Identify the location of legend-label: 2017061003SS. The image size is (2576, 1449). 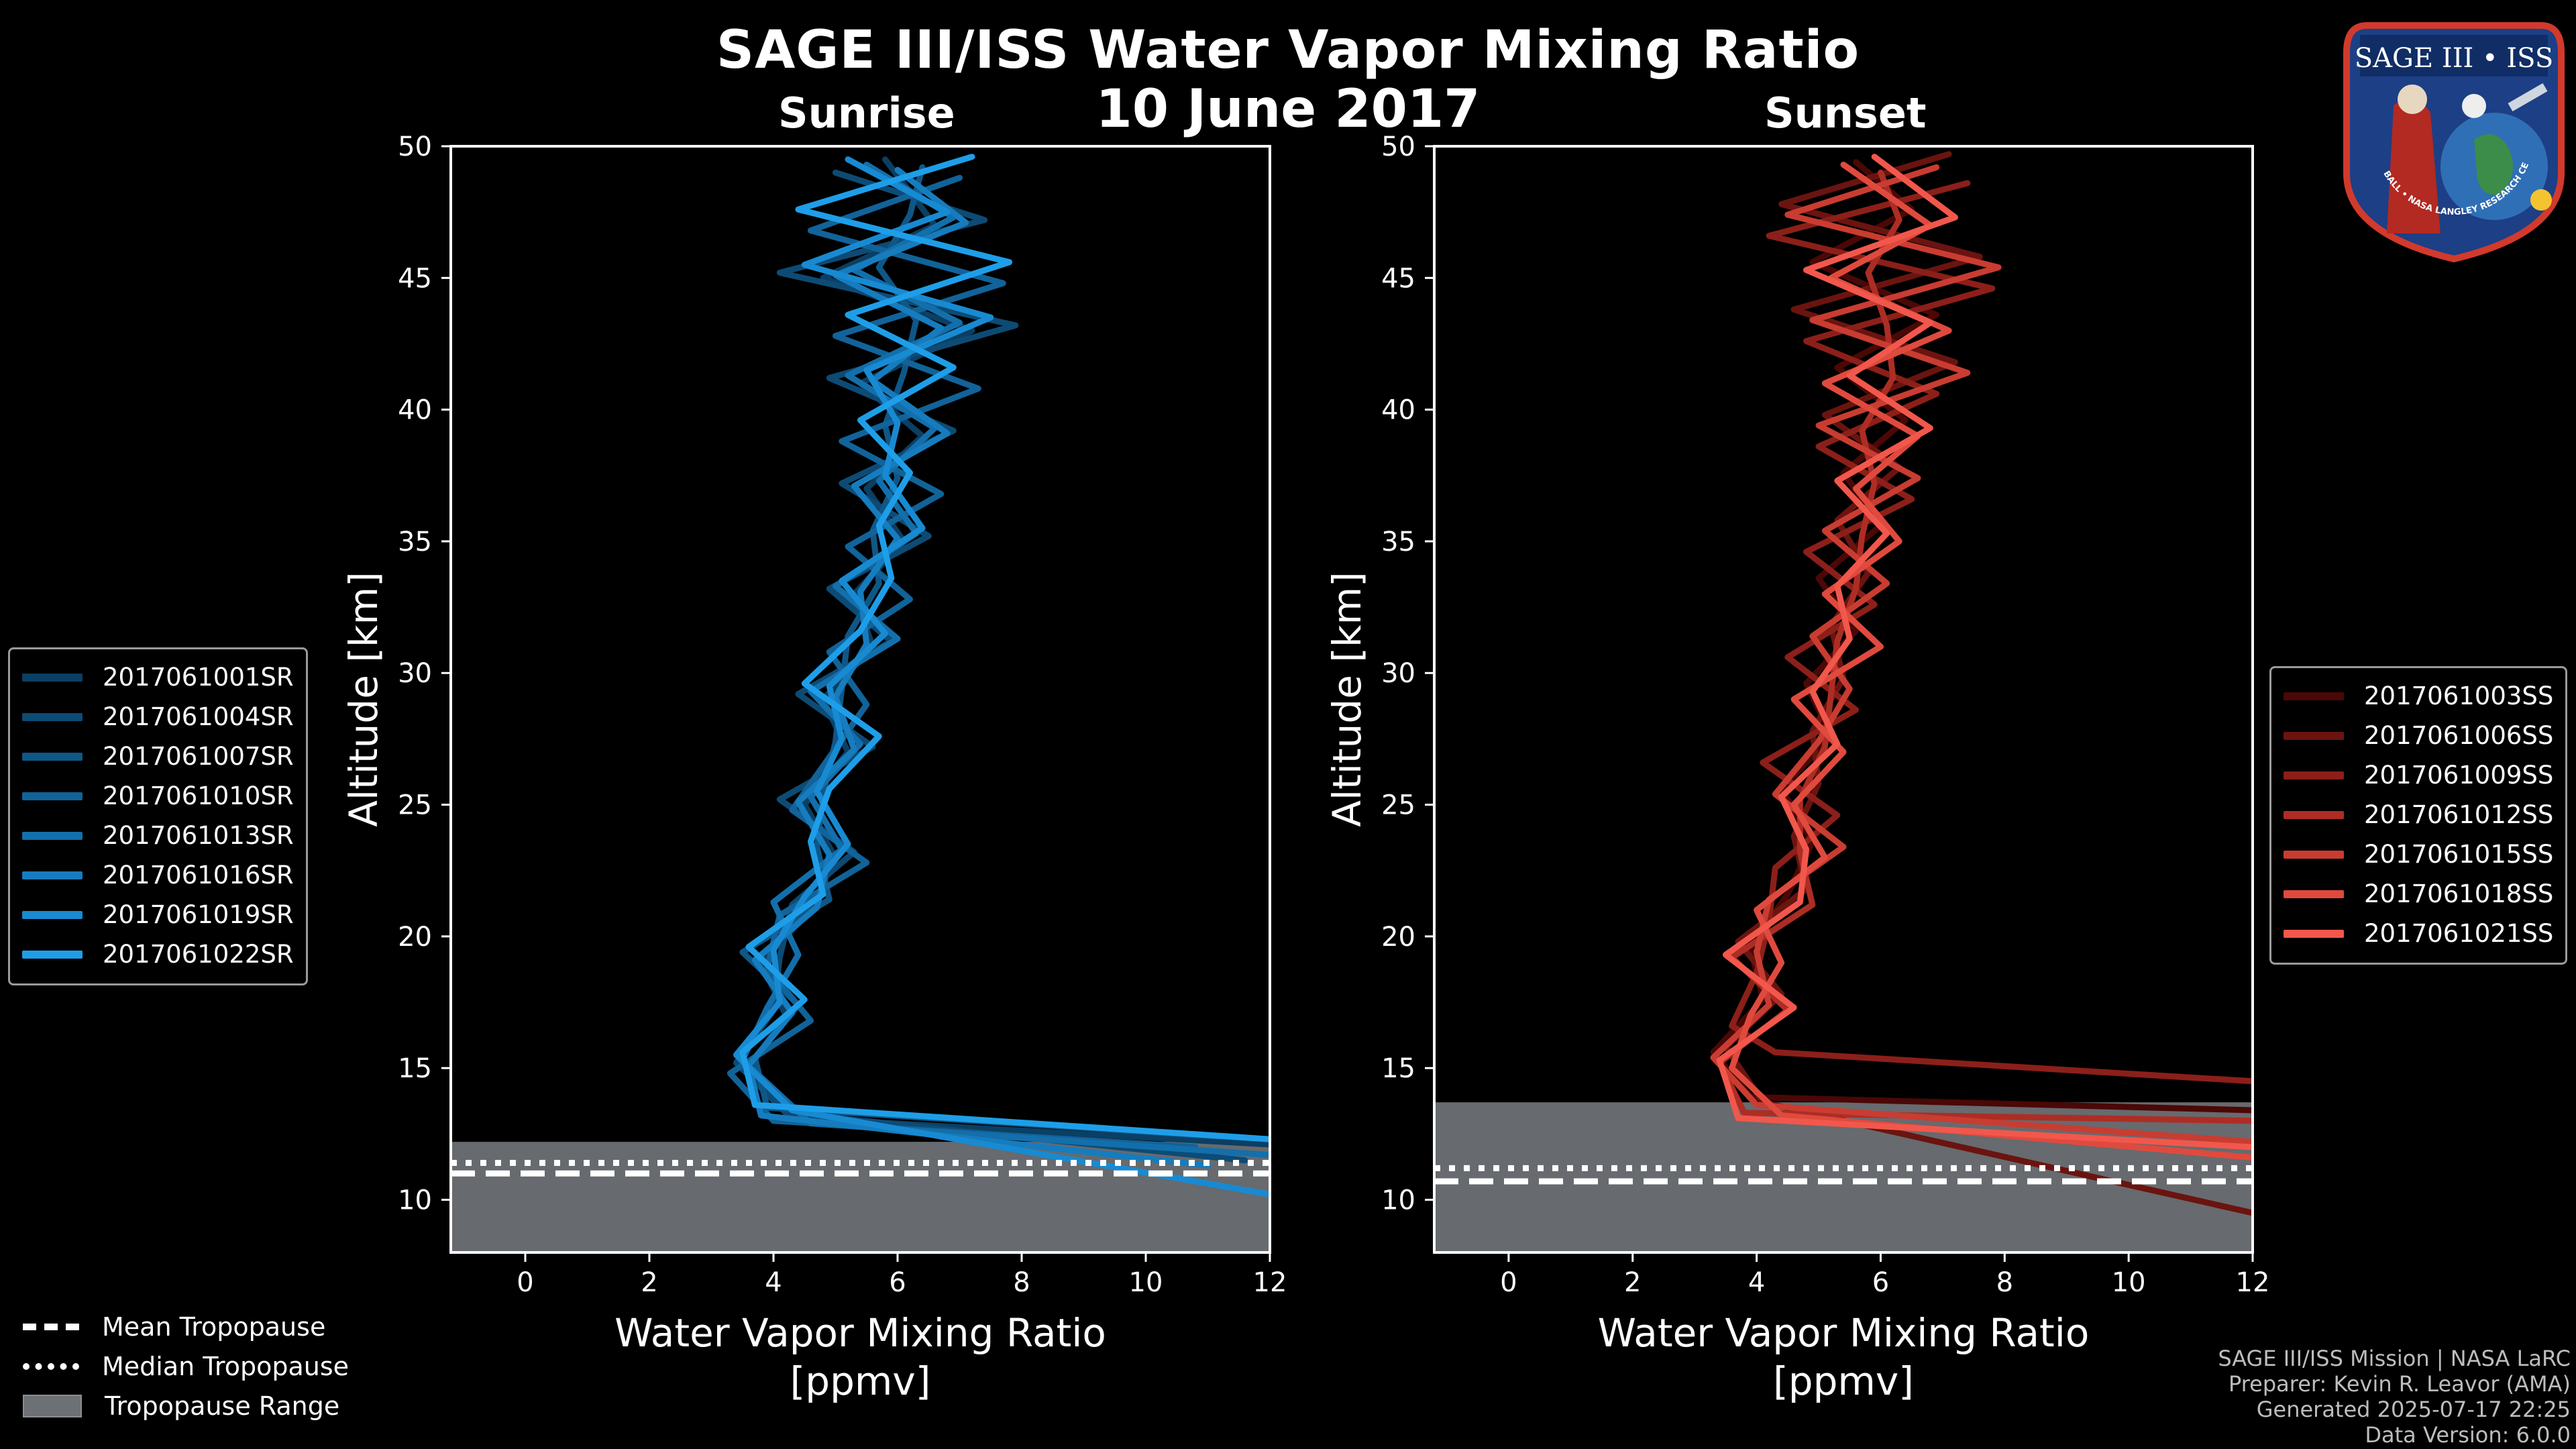
(2459, 696).